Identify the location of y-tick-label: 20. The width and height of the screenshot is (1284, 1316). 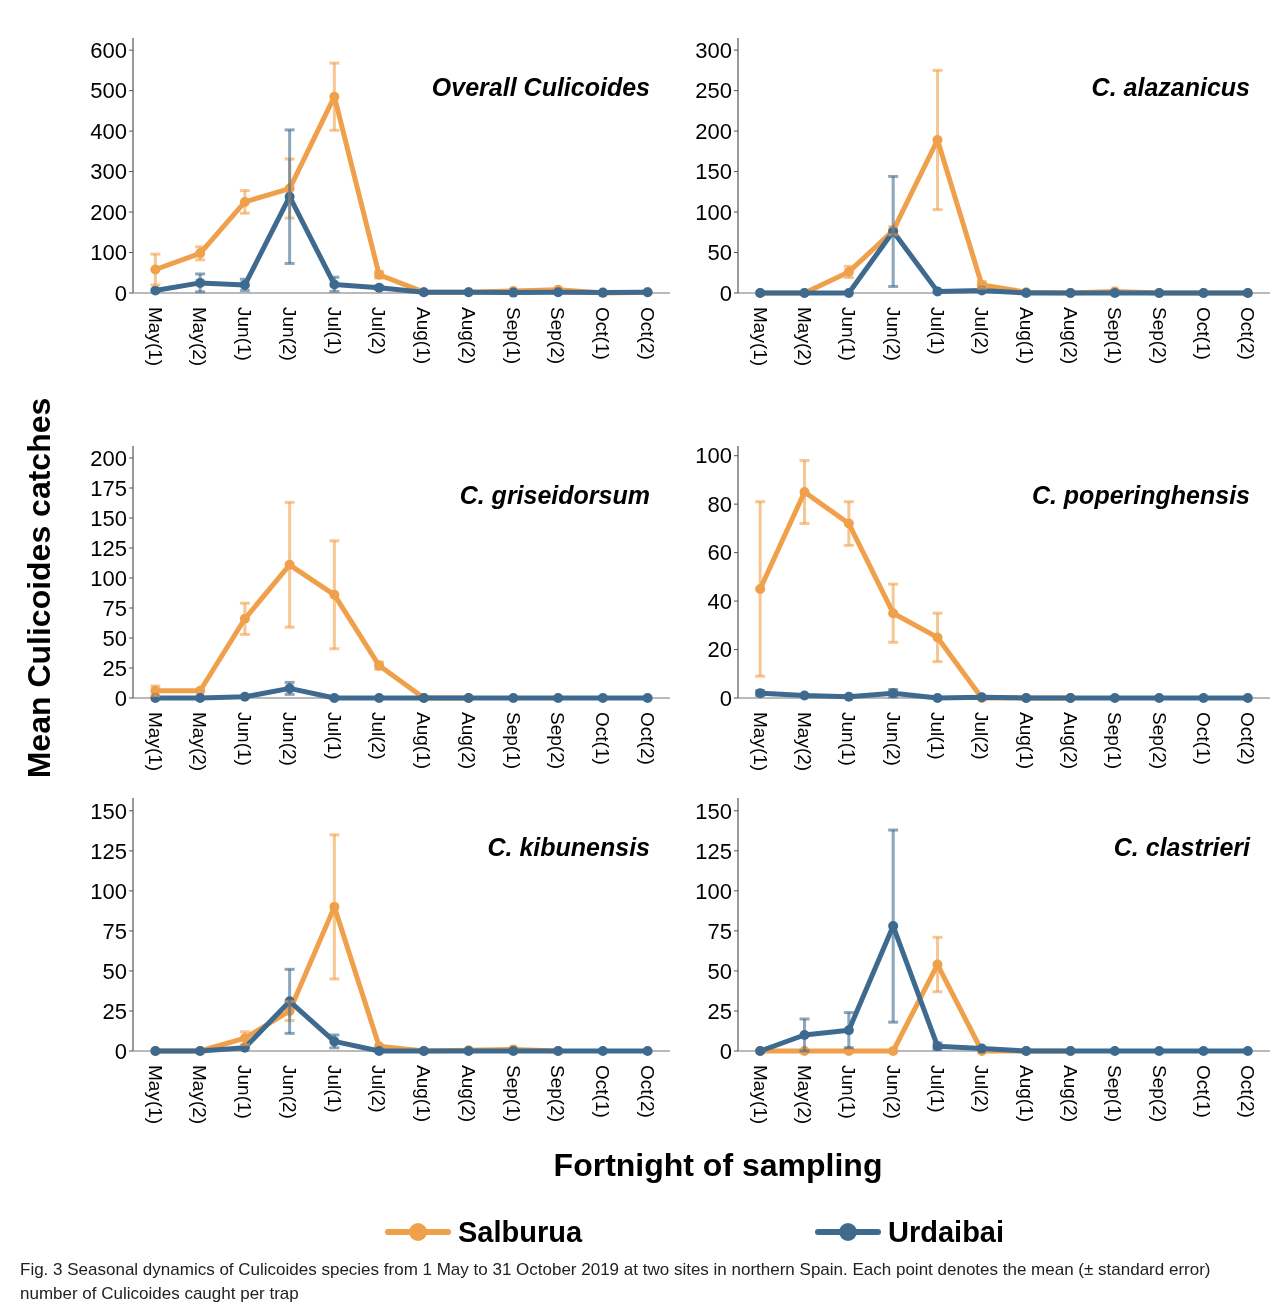
(719, 650).